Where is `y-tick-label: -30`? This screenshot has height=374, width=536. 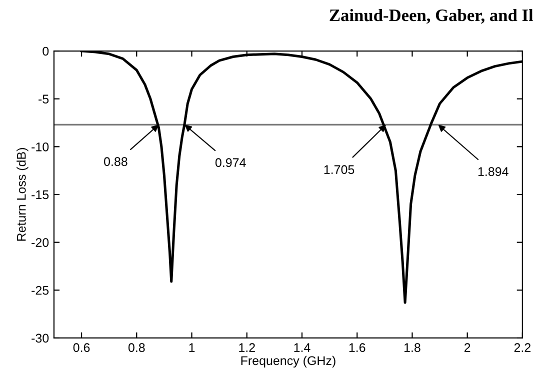 y-tick-label: -30 is located at coordinates (40, 338).